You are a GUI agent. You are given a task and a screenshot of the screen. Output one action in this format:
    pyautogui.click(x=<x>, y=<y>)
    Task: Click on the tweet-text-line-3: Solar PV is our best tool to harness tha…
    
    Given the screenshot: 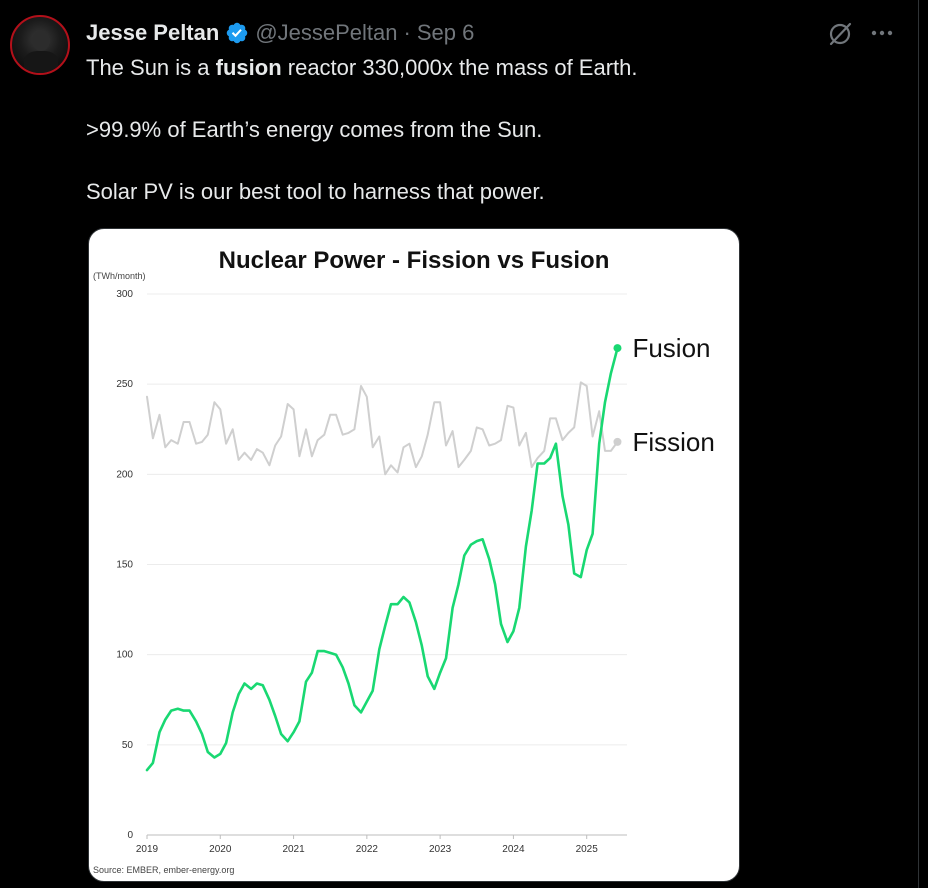 What is the action you would take?
    pyautogui.click(x=315, y=191)
    